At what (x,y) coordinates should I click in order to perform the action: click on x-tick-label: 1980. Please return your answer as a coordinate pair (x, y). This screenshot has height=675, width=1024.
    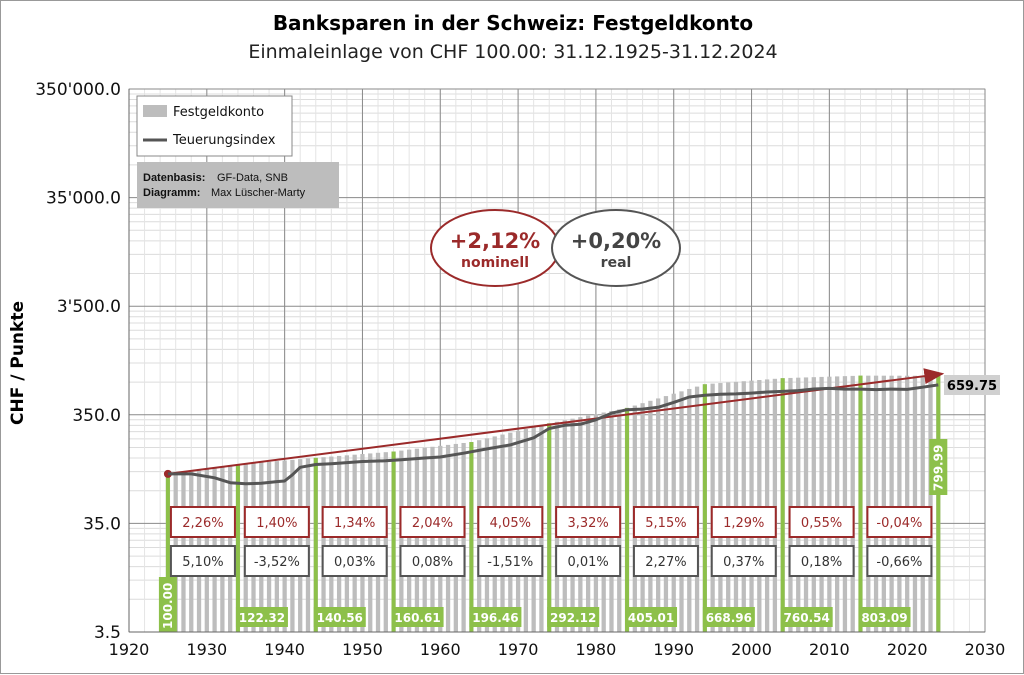
    Looking at the image, I should click on (596, 649).